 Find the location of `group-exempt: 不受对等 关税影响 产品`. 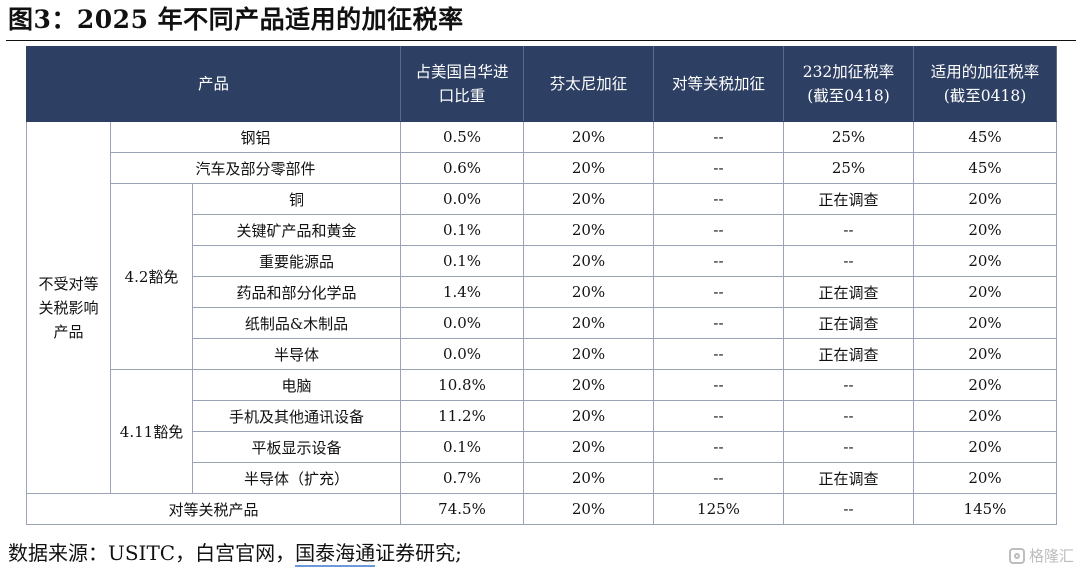

group-exempt: 不受对等 关税影响 产品 is located at coordinates (68, 307).